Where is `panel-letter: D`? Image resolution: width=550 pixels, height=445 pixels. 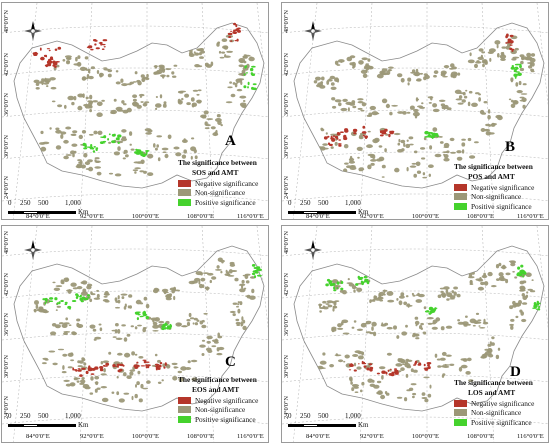 panel-letter: D is located at coordinates (515, 372).